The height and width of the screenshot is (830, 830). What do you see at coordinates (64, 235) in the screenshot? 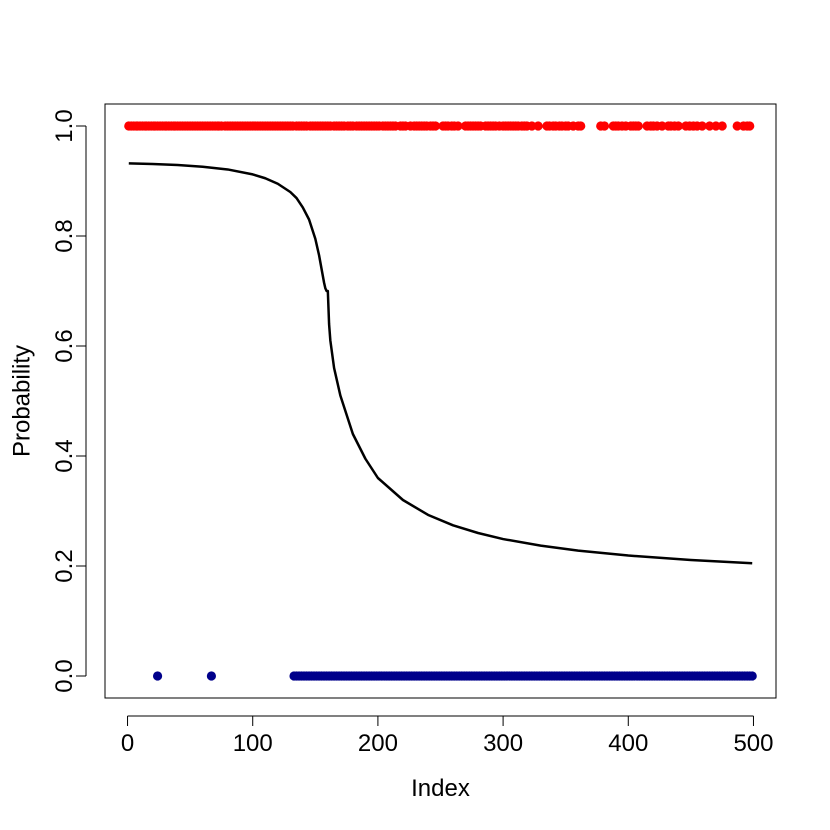
I see `y-tick-label: 0.8` at bounding box center [64, 235].